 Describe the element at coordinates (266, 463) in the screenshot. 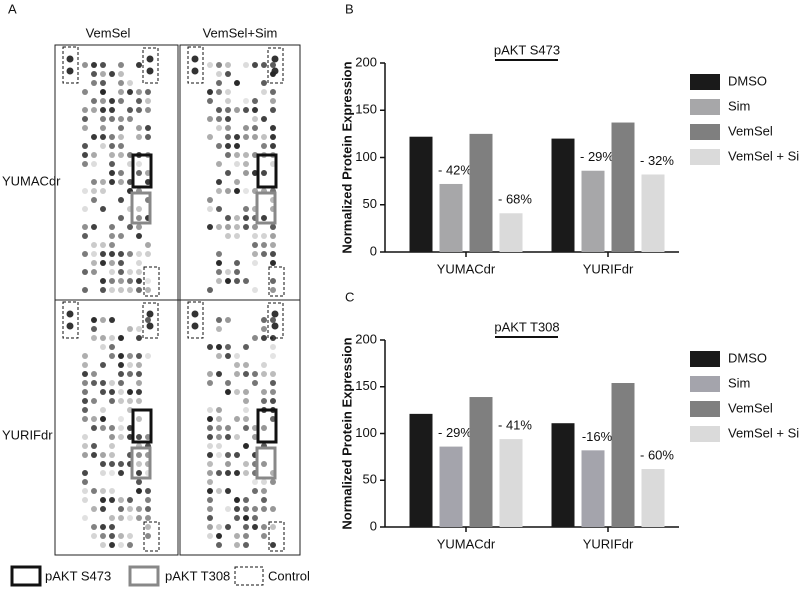

I see `t308-box` at that location.